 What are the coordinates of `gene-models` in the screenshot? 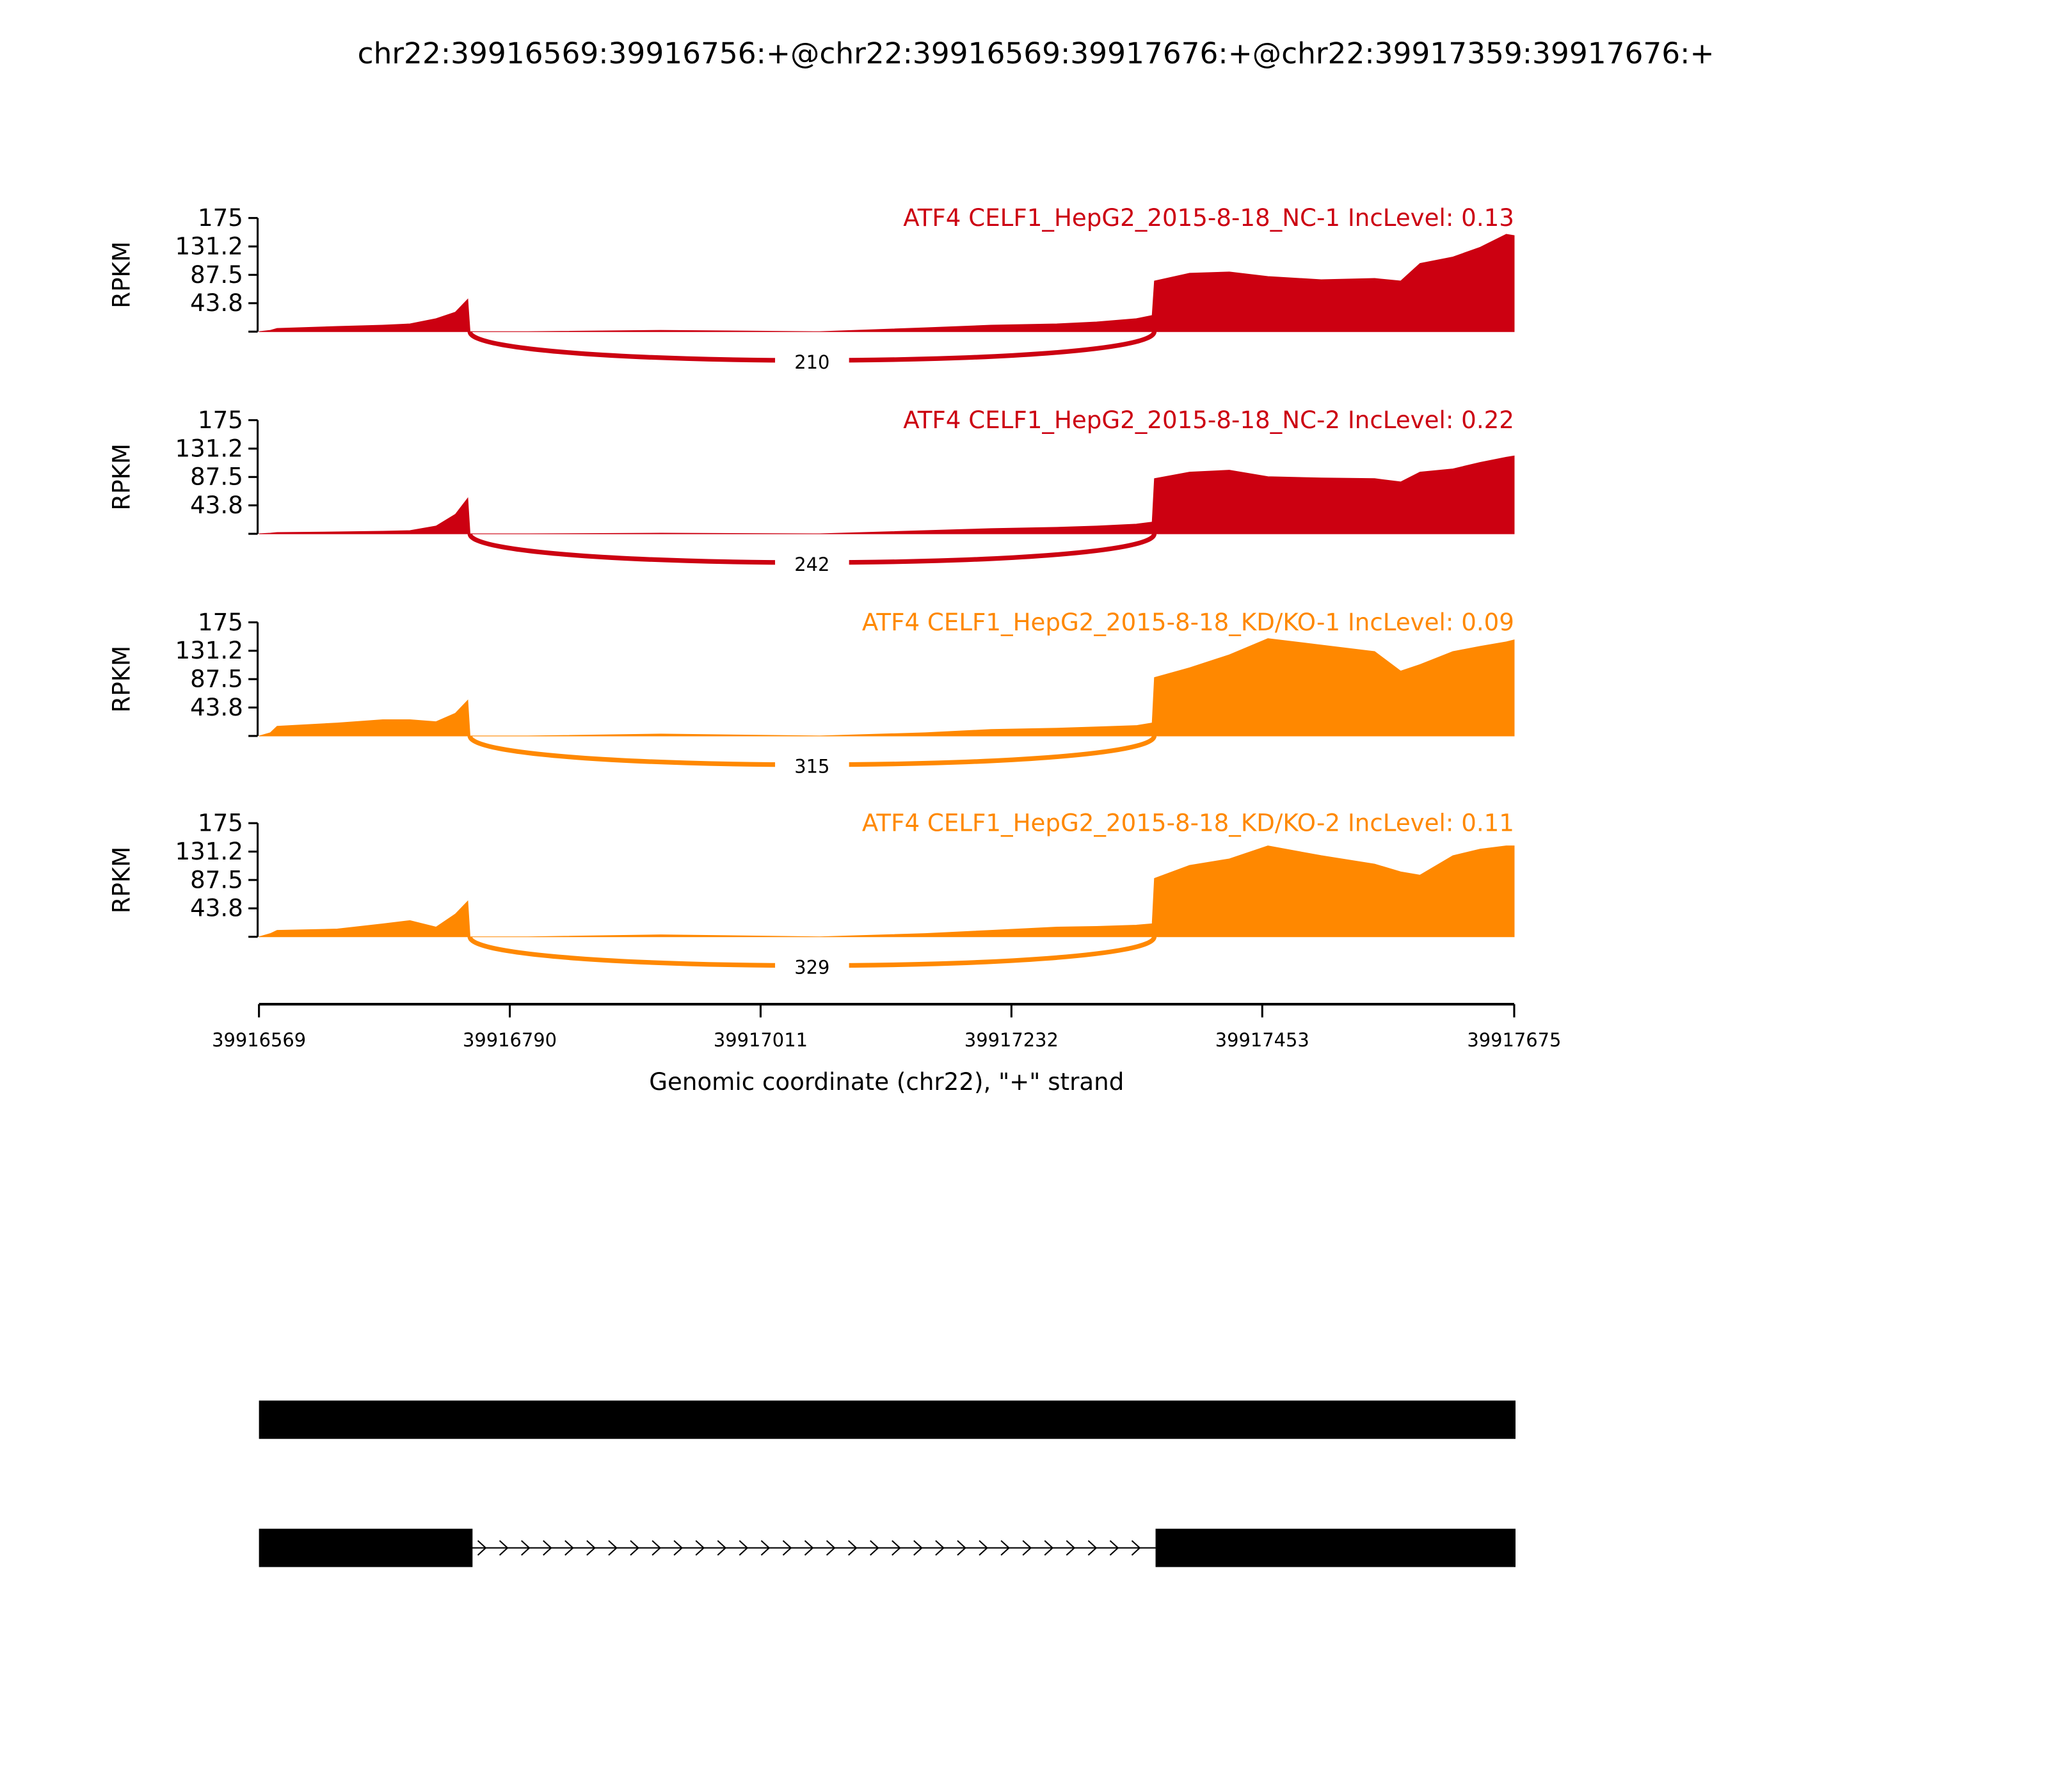 It's located at (887, 1483).